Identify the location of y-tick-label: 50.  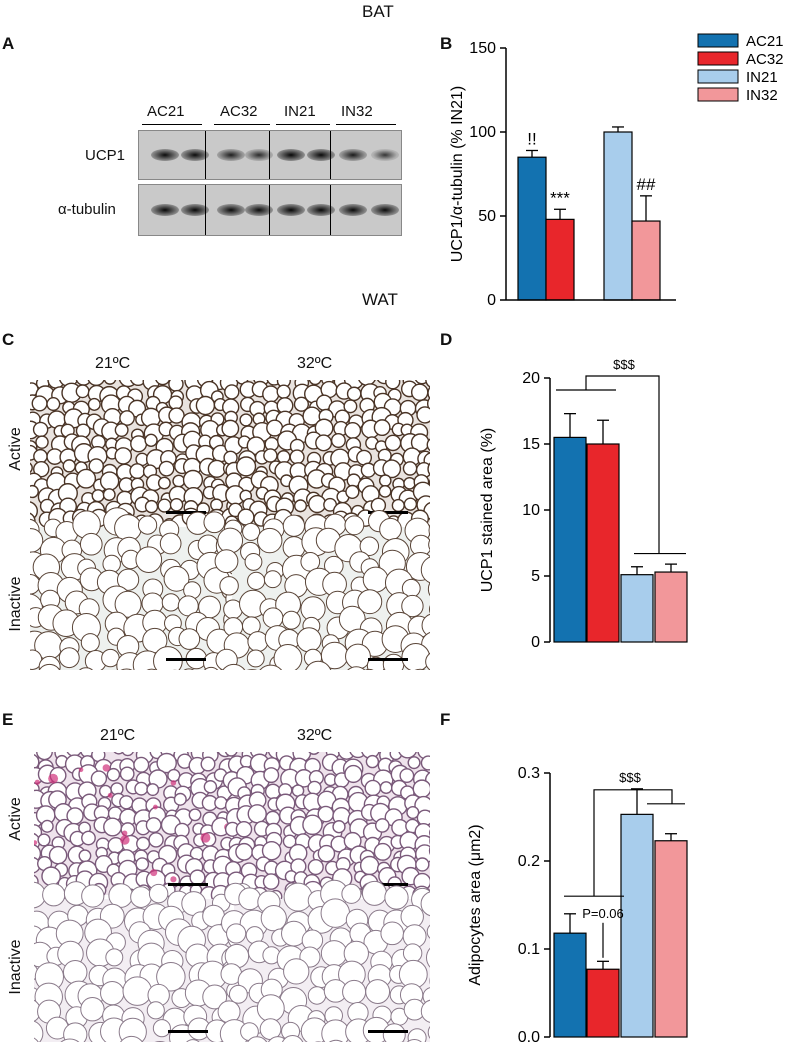
(487, 216).